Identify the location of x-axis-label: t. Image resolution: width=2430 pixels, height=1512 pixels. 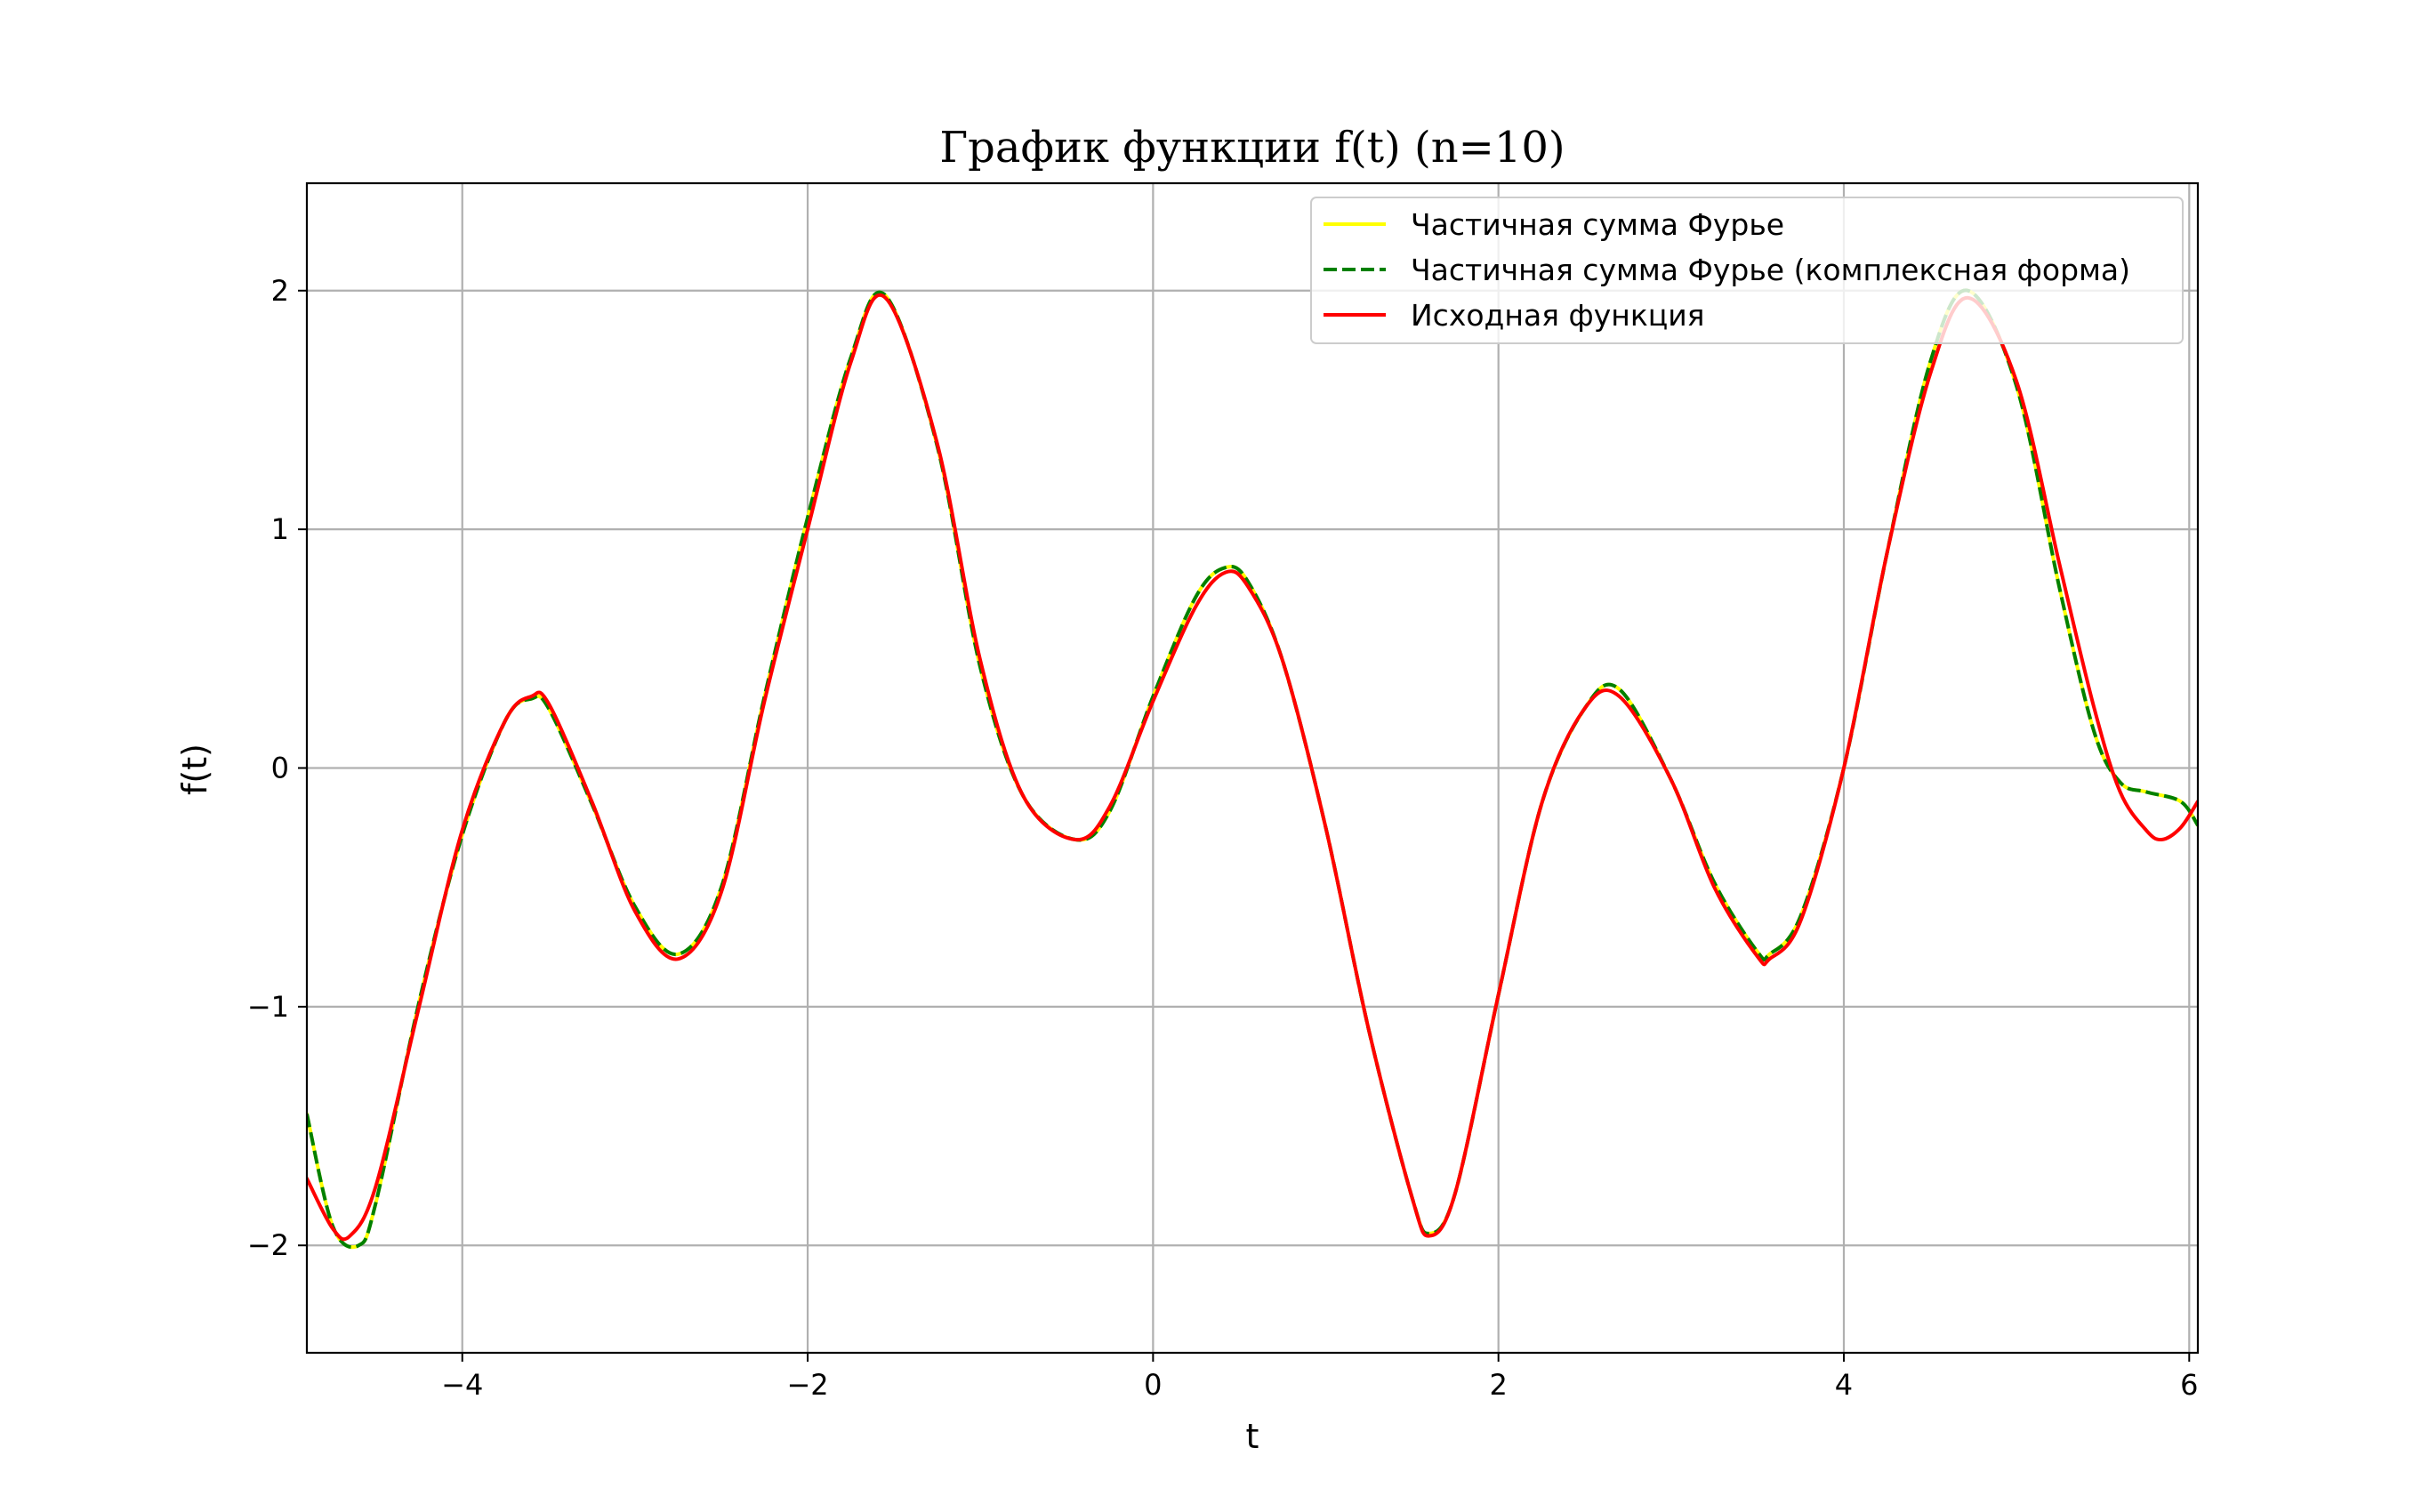
(1252, 1437).